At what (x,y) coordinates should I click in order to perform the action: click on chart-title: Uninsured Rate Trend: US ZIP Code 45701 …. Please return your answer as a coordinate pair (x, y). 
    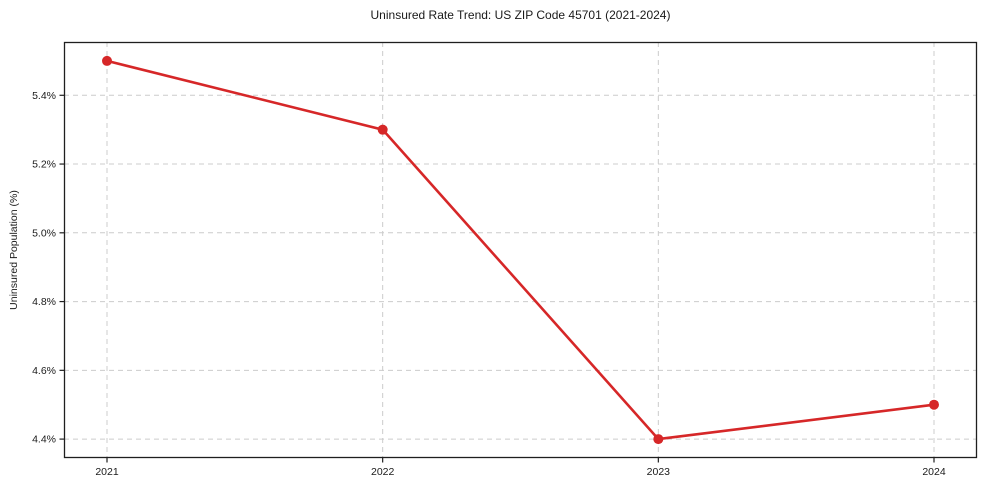
    Looking at the image, I should click on (520, 15).